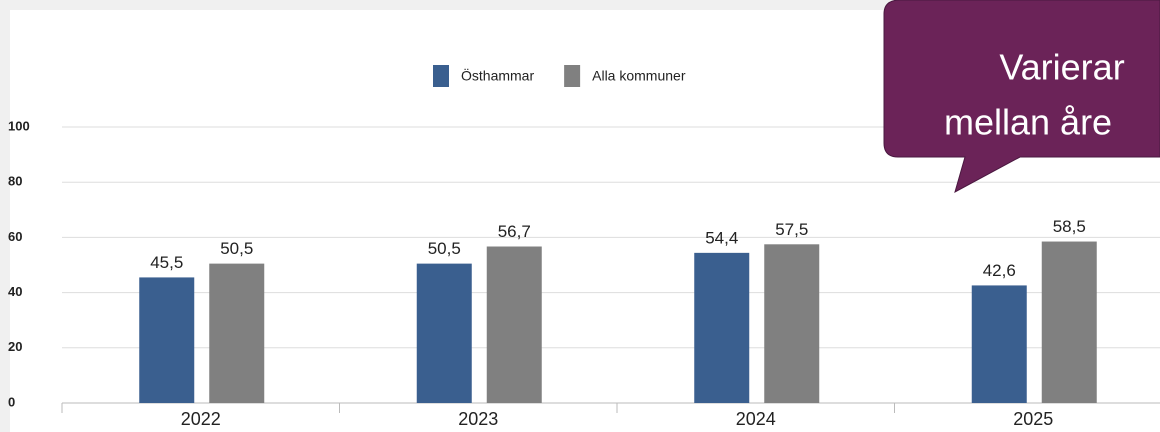  I want to click on data-label: 57,5, so click(791, 229).